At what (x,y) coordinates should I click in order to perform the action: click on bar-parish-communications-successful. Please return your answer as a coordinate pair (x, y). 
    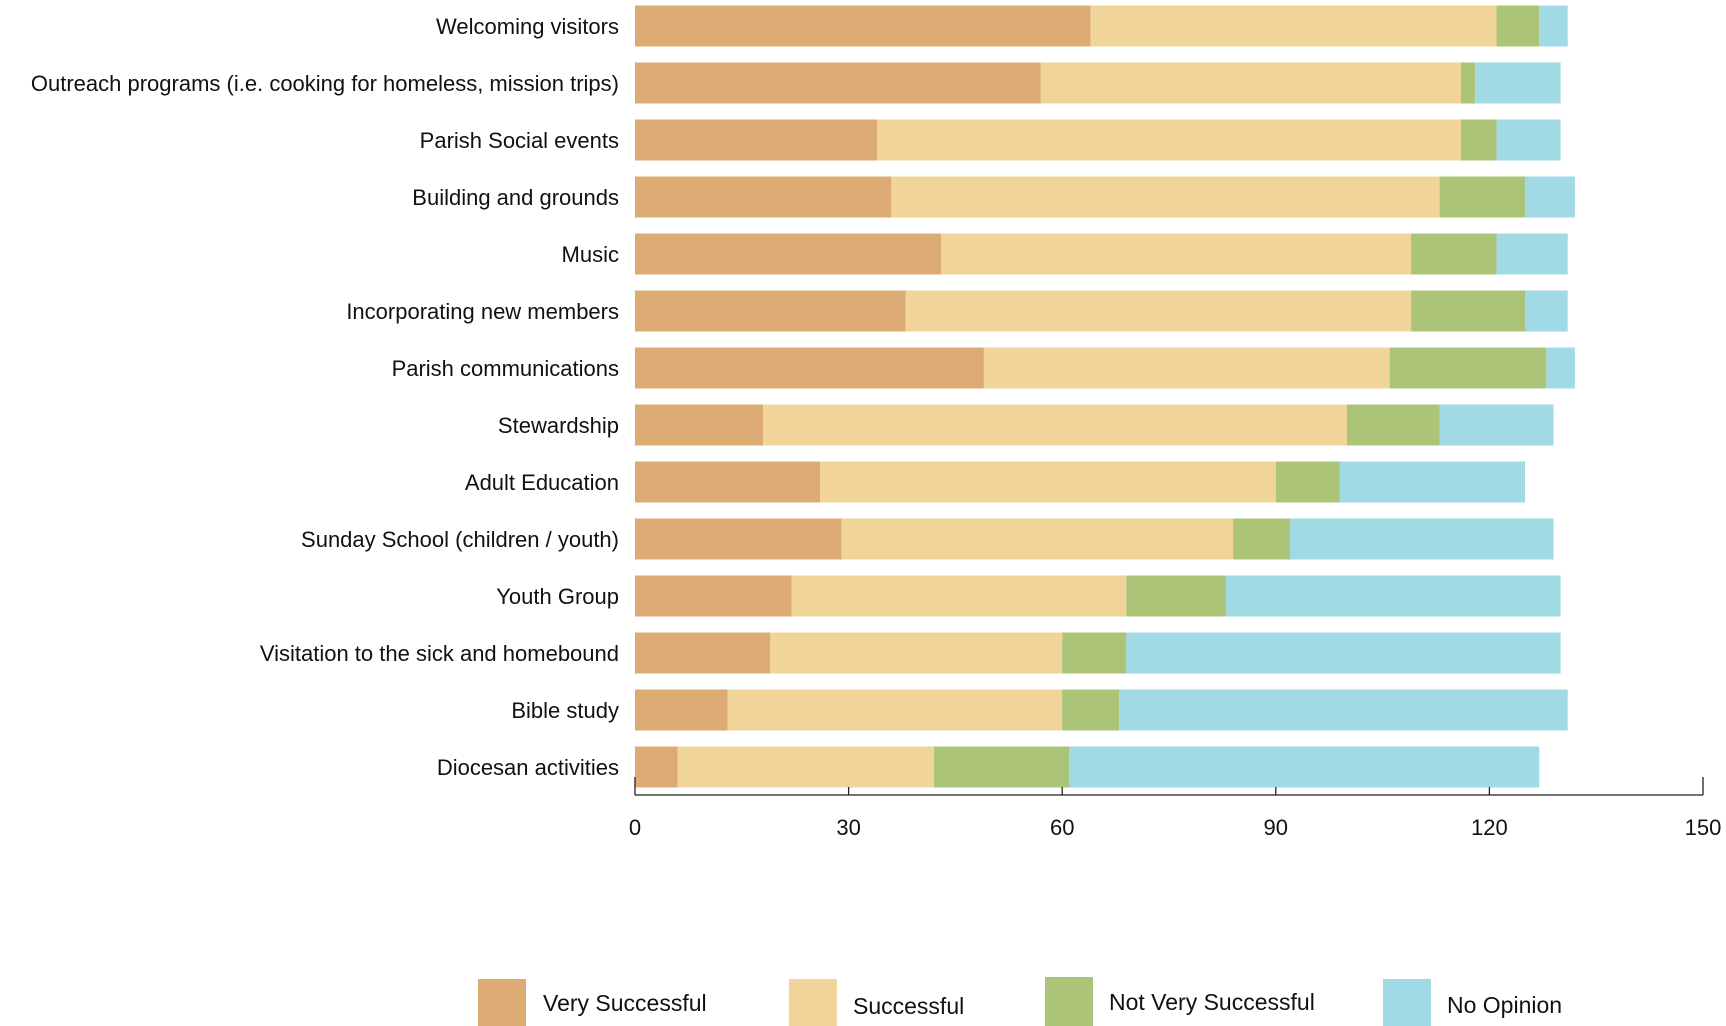
    Looking at the image, I should click on (1186, 368).